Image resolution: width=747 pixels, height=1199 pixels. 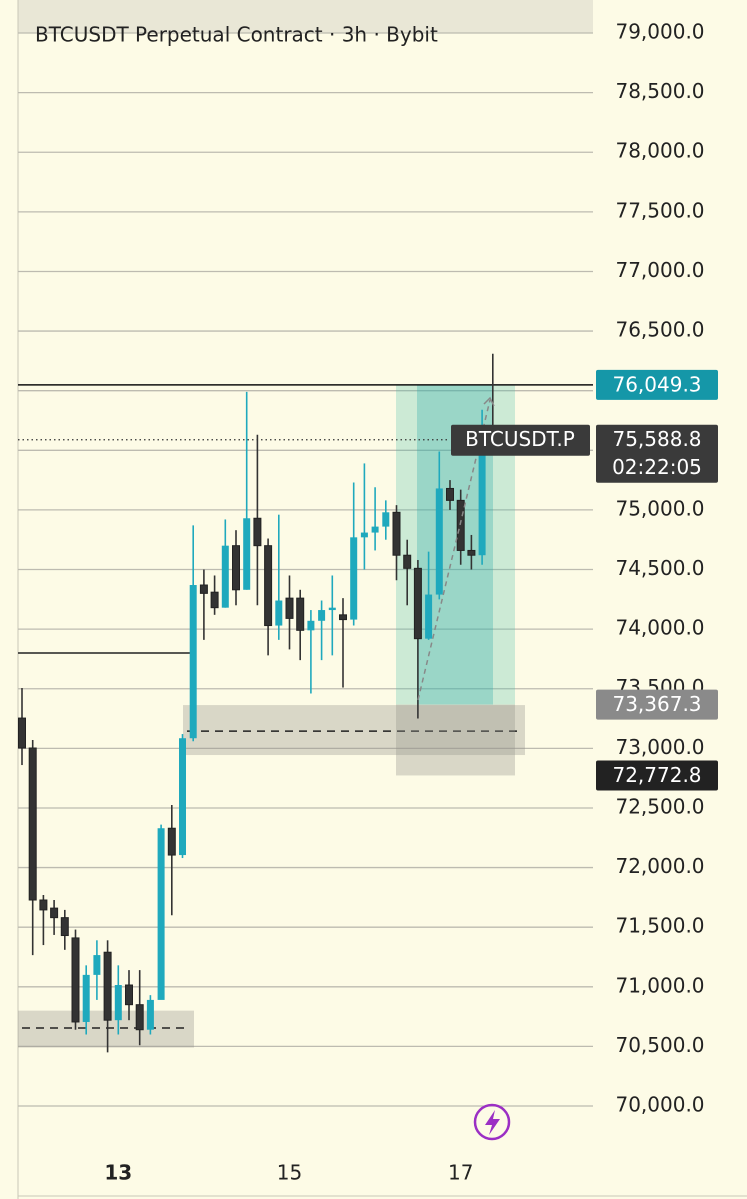 I want to click on x-tick-label: 13, so click(x=118, y=1173).